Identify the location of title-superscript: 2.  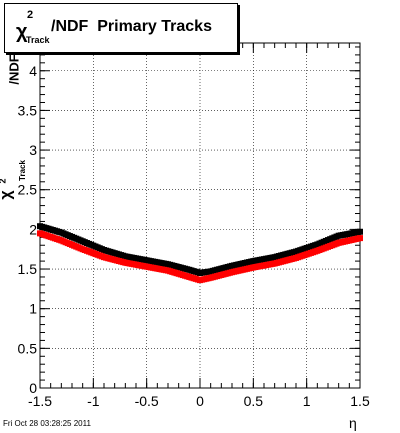
(30, 15).